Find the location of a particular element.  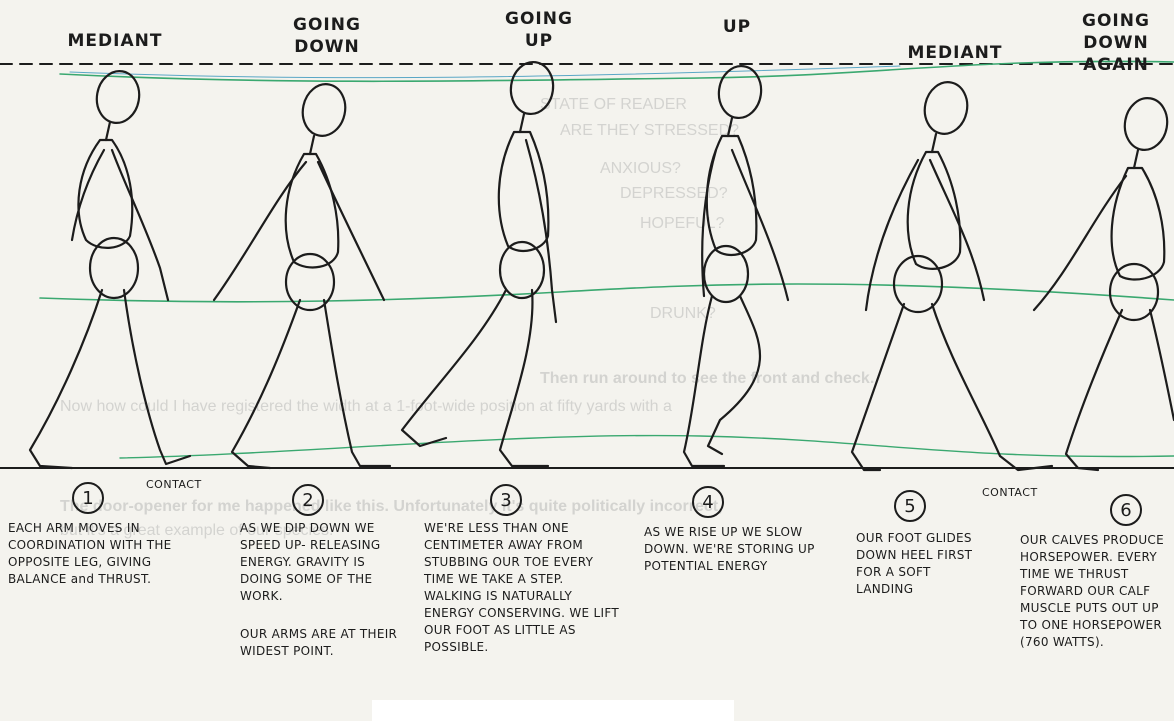

step-number-1: 1 is located at coordinates (88, 498).